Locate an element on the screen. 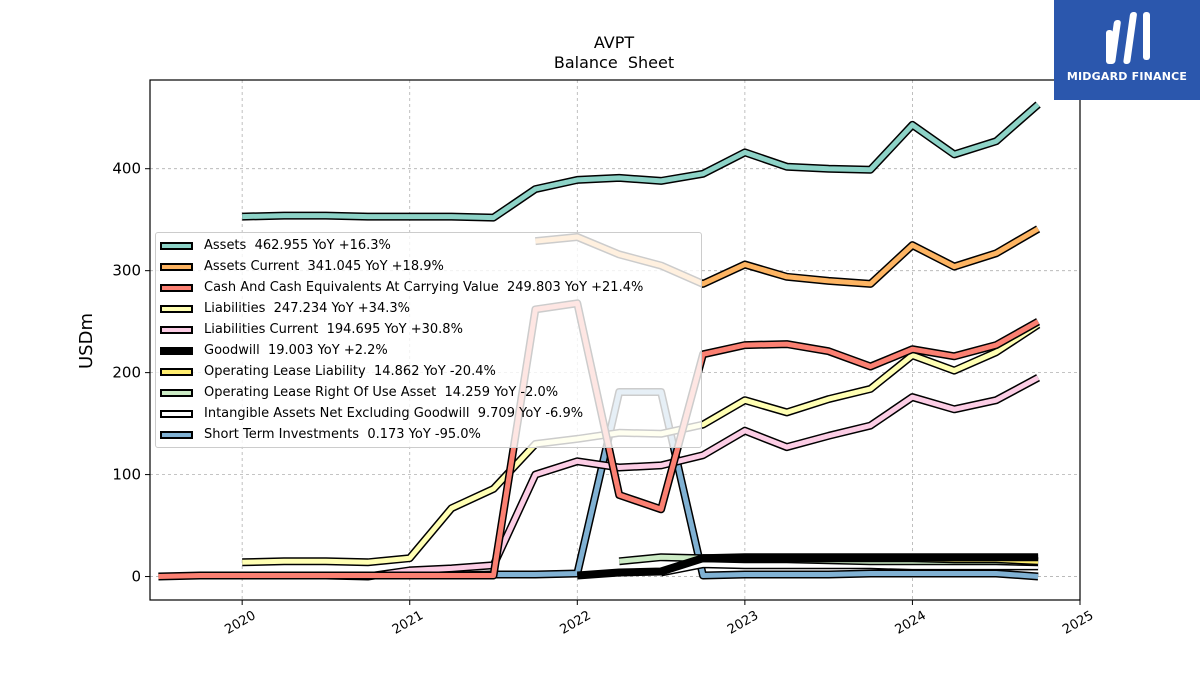 This screenshot has width=1200, height=675. legend-label: Short Term Investments 0.173 YoY -95.0% is located at coordinates (342, 434).